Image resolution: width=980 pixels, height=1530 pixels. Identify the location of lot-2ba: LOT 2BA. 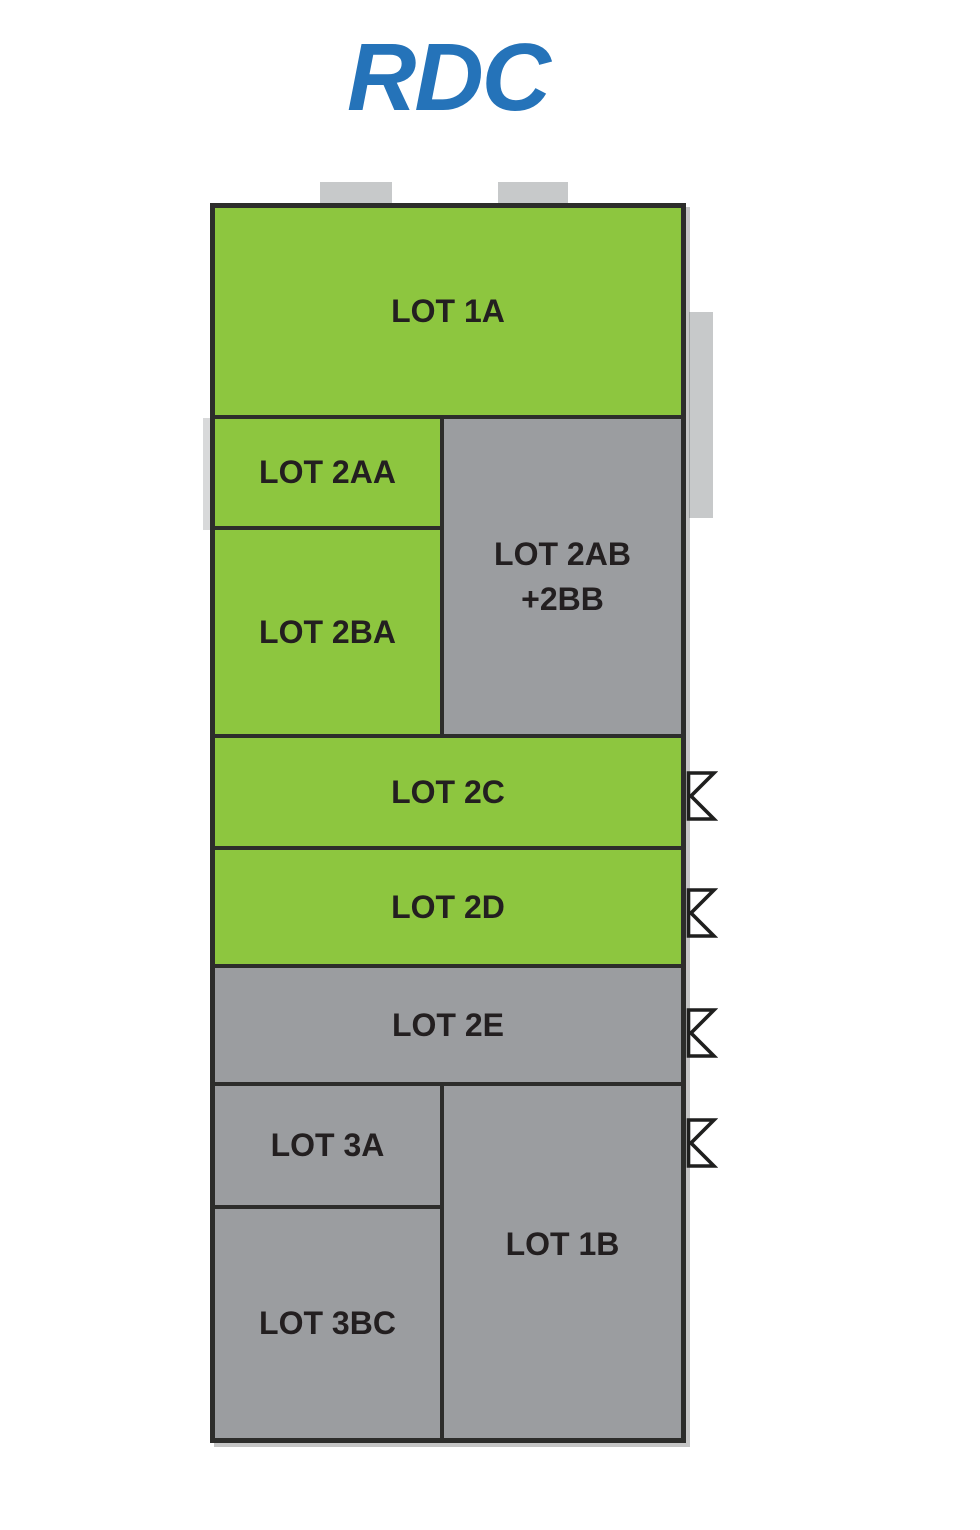
(327, 632).